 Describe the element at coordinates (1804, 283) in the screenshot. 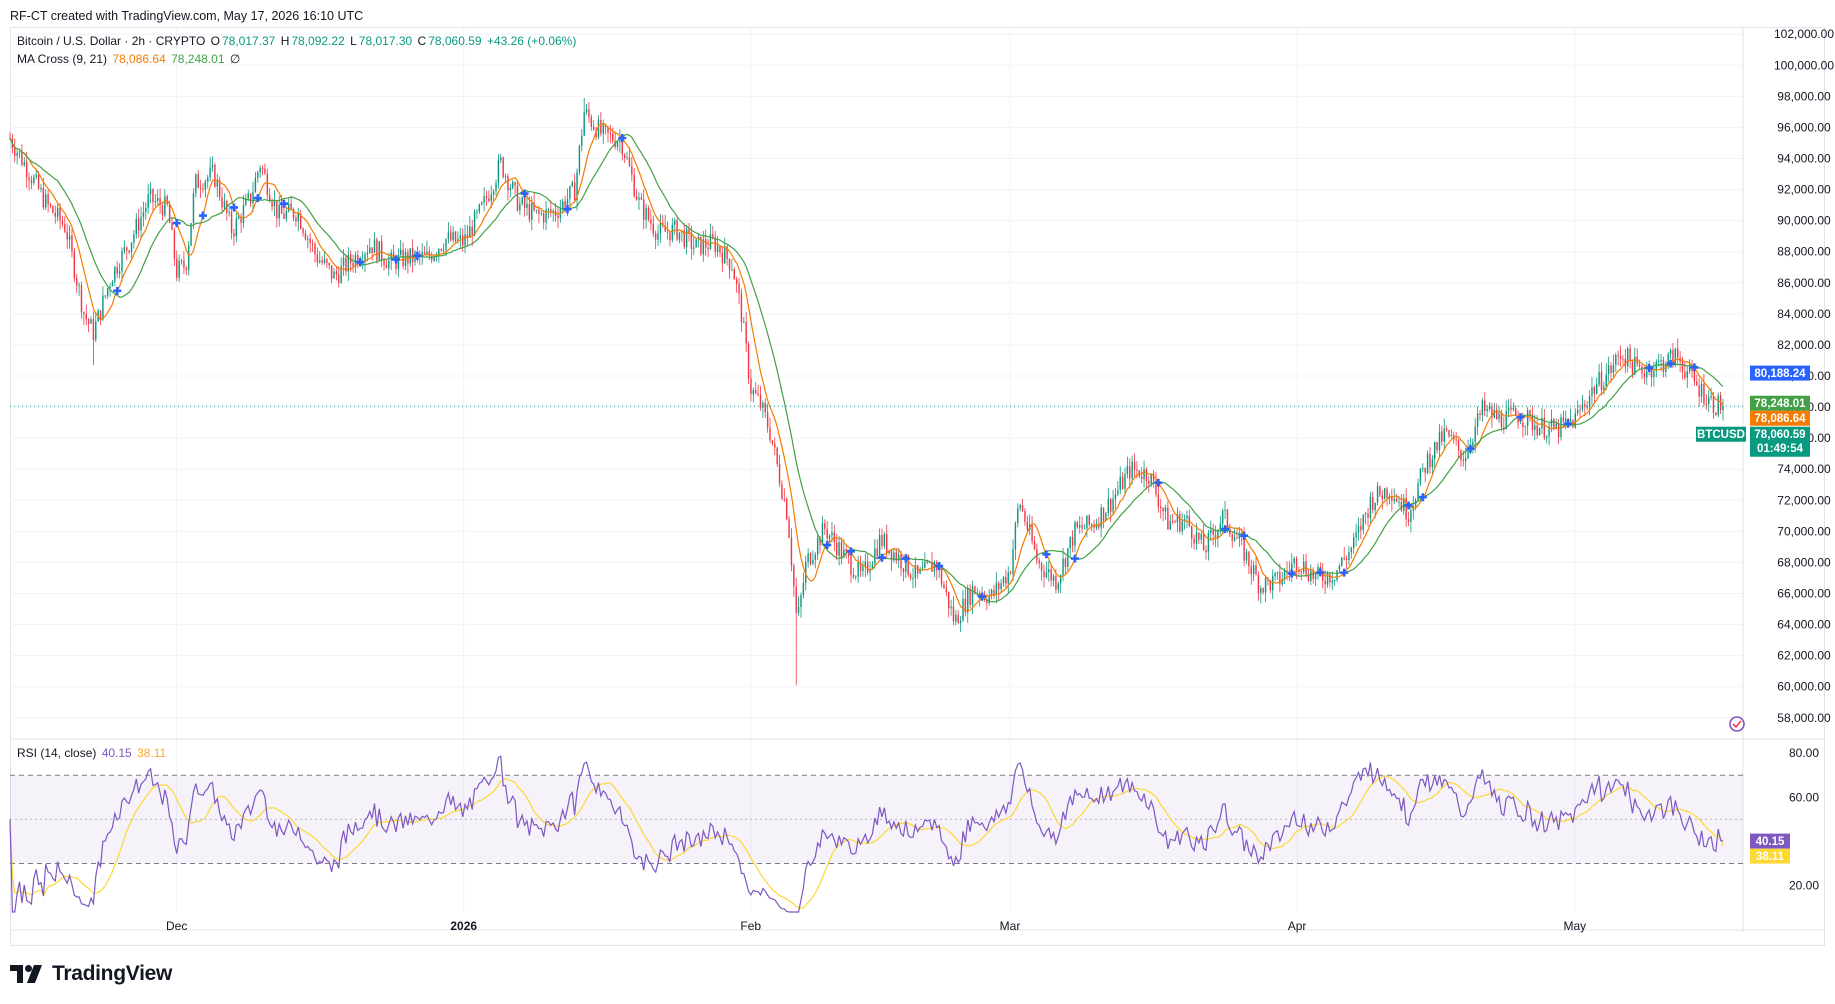

I see `price-axis-tick: 86,000.00` at that location.